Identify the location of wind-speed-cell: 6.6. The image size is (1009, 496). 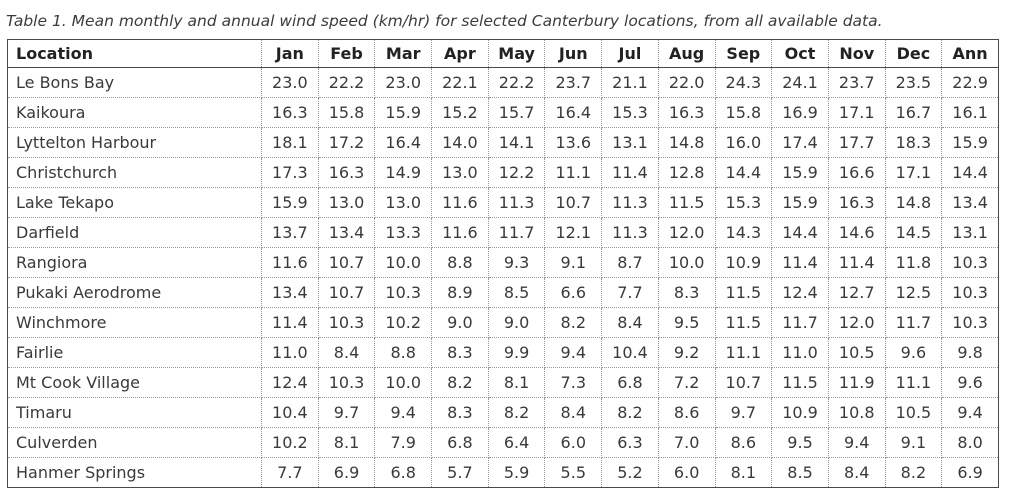
(573, 292).